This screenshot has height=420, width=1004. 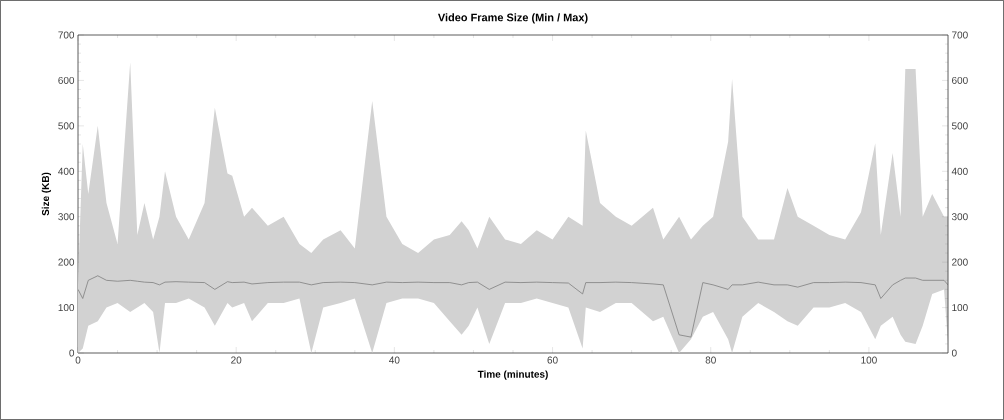 I want to click on y2-tick-label: 400, so click(x=959, y=171).